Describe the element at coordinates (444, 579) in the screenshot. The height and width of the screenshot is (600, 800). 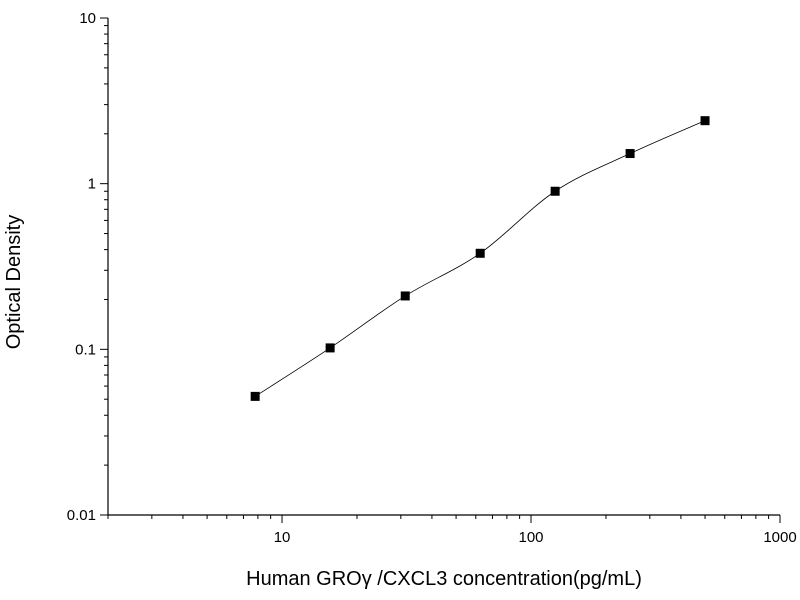
I see `x-axis-title: Human GROγ /CXCL3 concentration(pg/mL)` at that location.